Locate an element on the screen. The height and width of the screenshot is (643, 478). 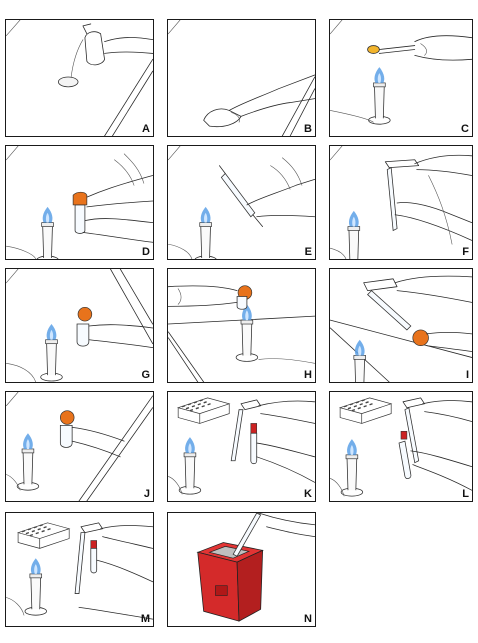
panel-l: L is located at coordinates (401, 446).